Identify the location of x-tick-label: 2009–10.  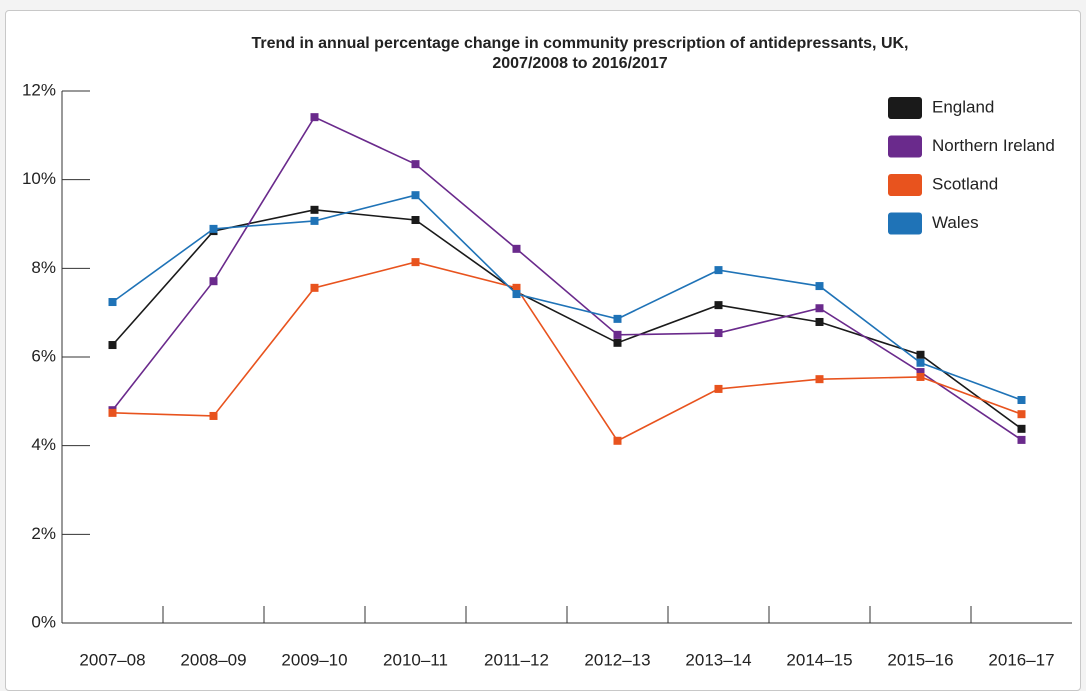
(314, 659).